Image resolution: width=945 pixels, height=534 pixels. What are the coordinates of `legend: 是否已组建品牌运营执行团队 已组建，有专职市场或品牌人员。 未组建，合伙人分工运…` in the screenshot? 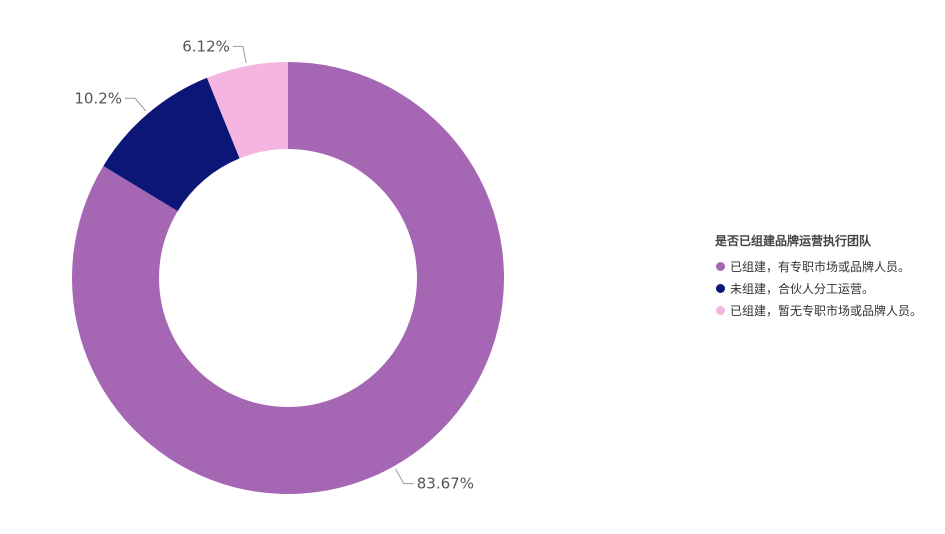 It's located at (829, 276).